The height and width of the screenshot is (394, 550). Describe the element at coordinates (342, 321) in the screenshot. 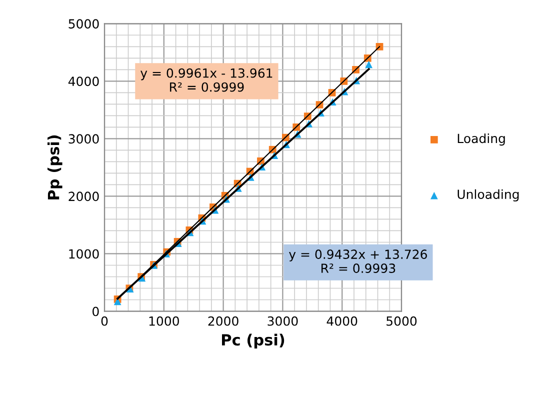

I see `x-tick-label: 4000` at that location.